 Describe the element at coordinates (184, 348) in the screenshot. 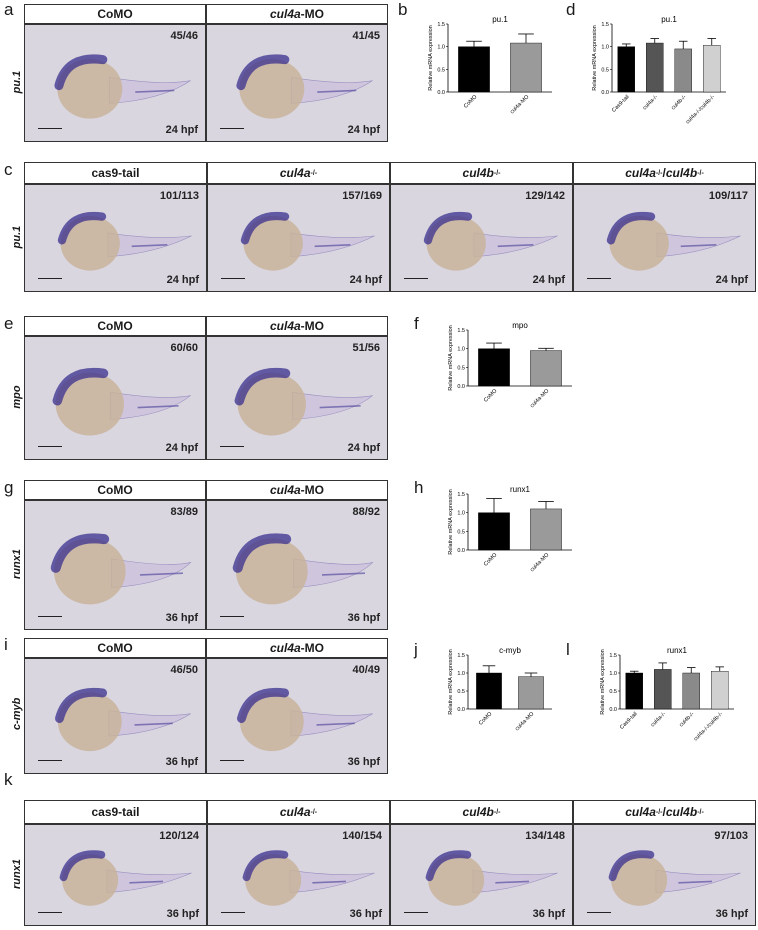

I see `ratio-count: 60/60` at that location.